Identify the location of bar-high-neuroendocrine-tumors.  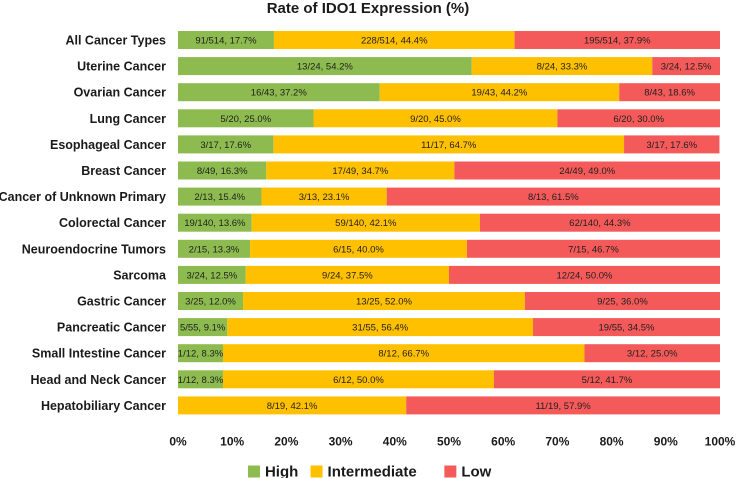
(214, 248).